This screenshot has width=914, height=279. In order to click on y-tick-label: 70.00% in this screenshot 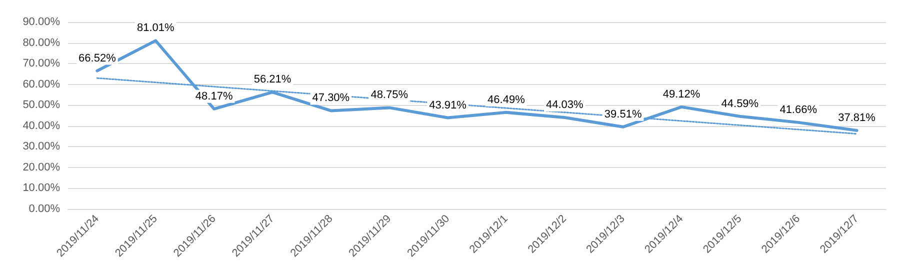, I will do `click(41, 64)`.